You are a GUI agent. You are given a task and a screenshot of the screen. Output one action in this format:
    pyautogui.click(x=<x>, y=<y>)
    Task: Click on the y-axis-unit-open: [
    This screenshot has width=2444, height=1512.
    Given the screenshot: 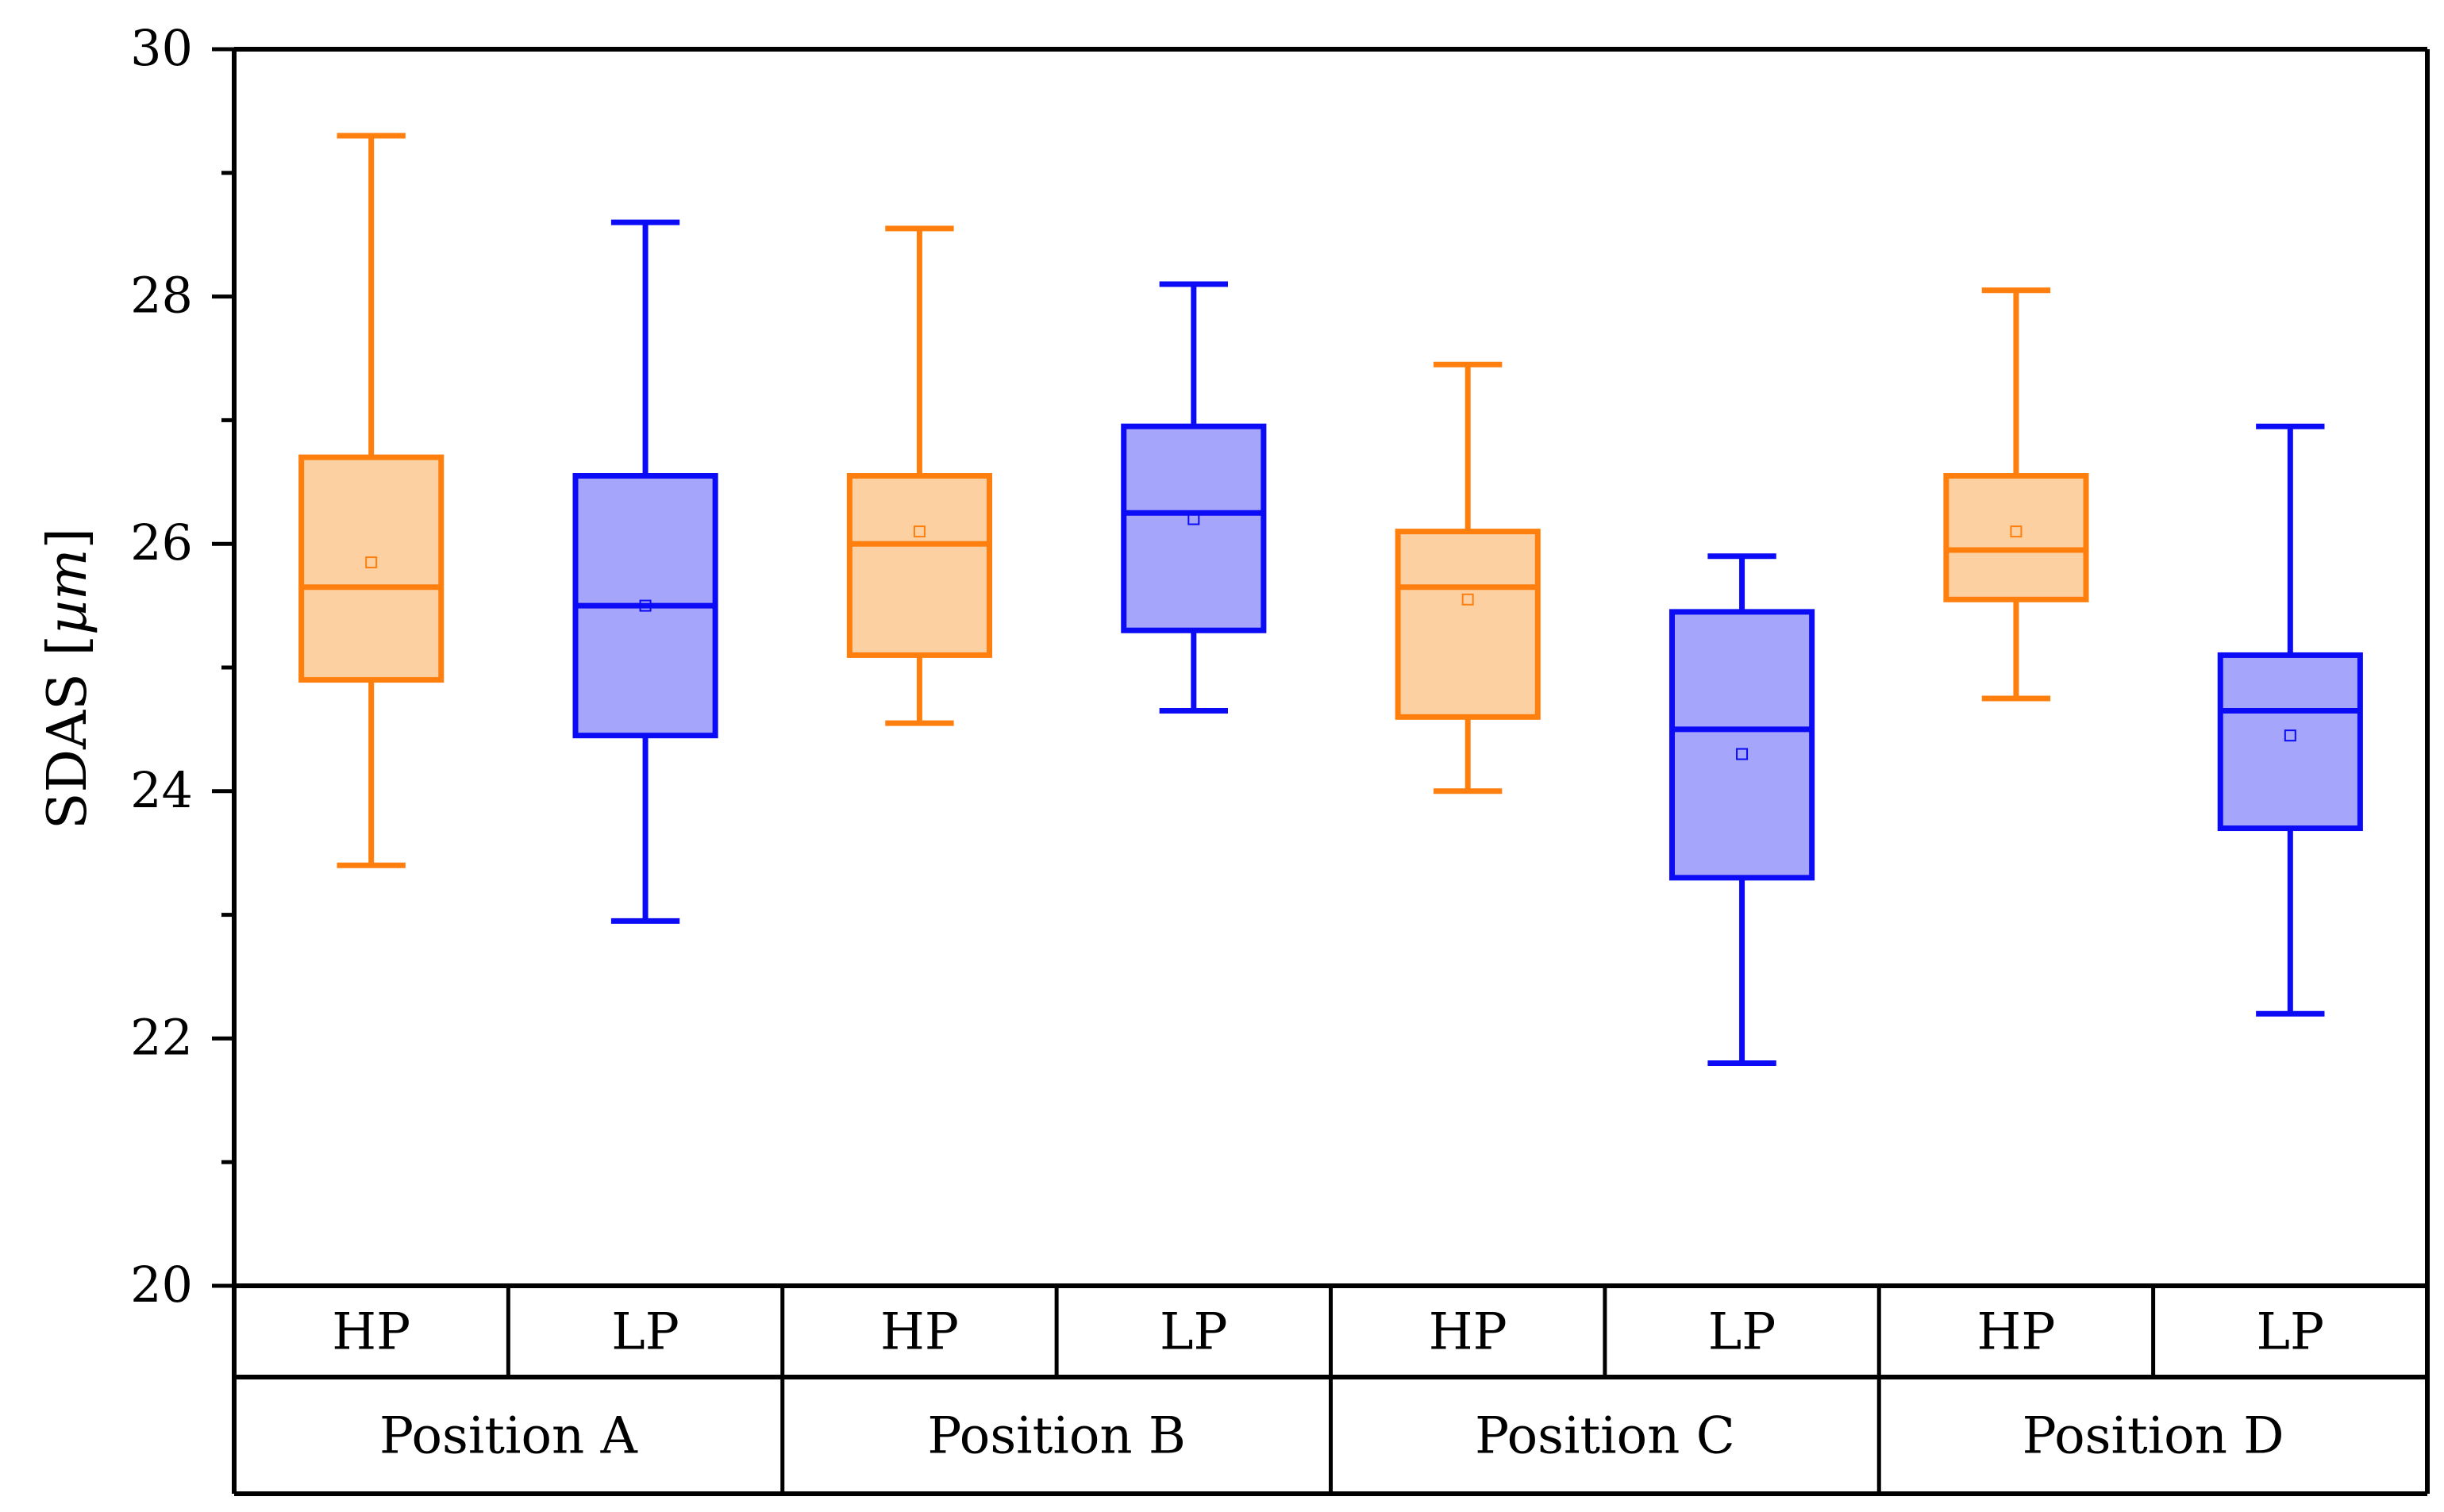 What is the action you would take?
    pyautogui.click(x=68, y=645)
    